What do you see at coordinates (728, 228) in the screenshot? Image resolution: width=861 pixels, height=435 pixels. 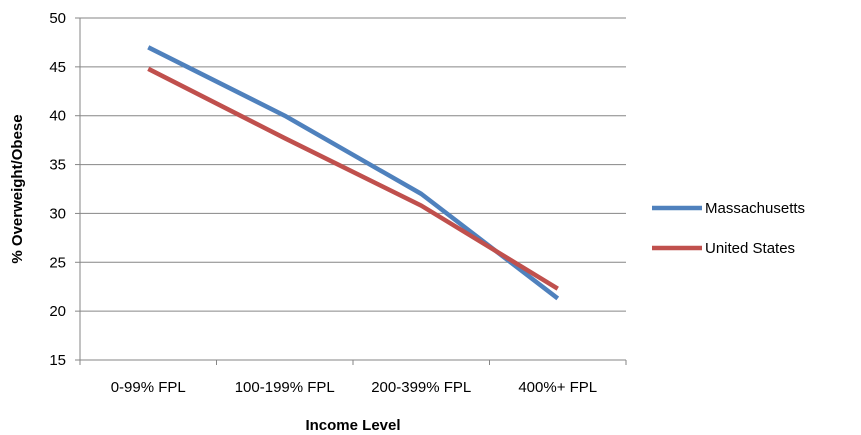 I see `legend: Massachusetts United States` at bounding box center [728, 228].